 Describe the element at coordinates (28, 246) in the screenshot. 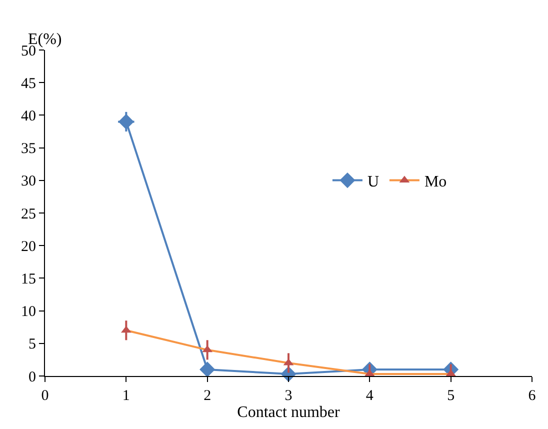

I see `y-tick-label: 20` at that location.